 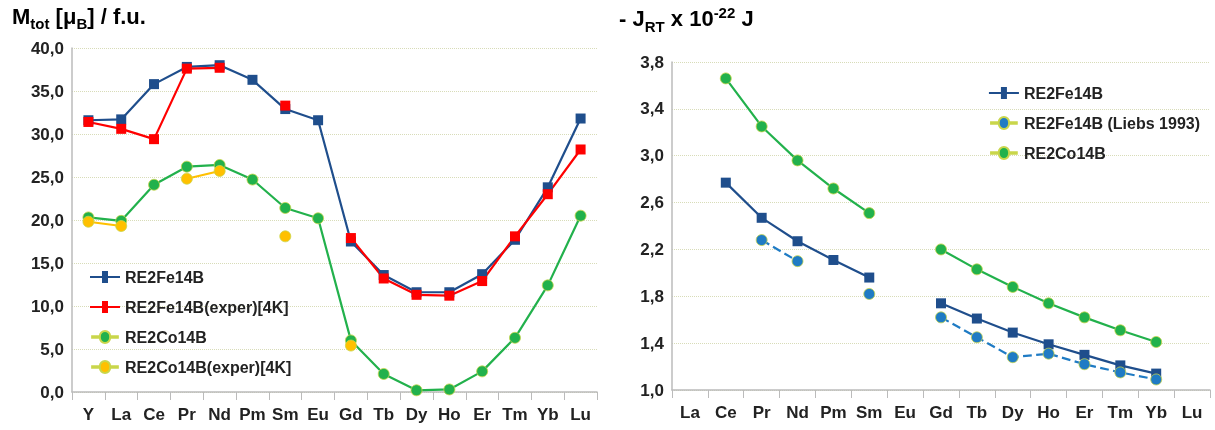 I want to click on y-tick-label: 20,0, so click(x=47, y=220).